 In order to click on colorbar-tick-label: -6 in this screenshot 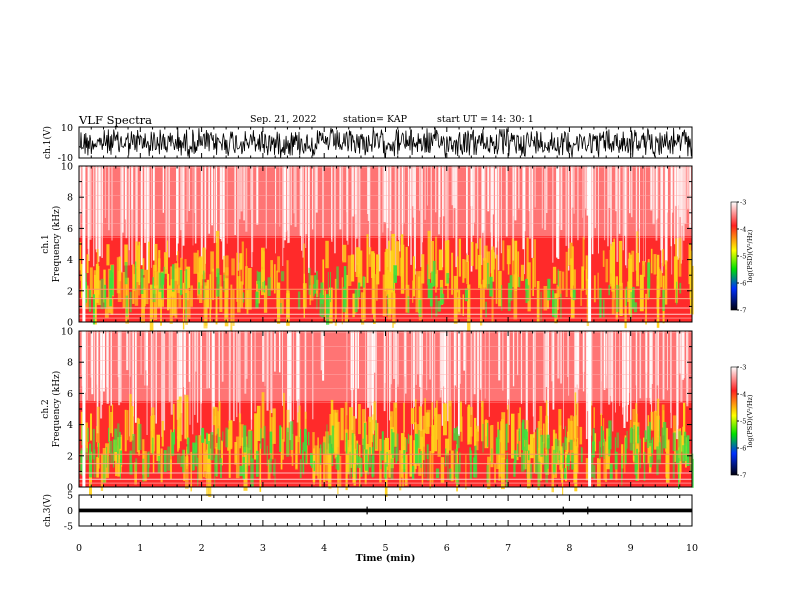, I will do `click(743, 284)`.